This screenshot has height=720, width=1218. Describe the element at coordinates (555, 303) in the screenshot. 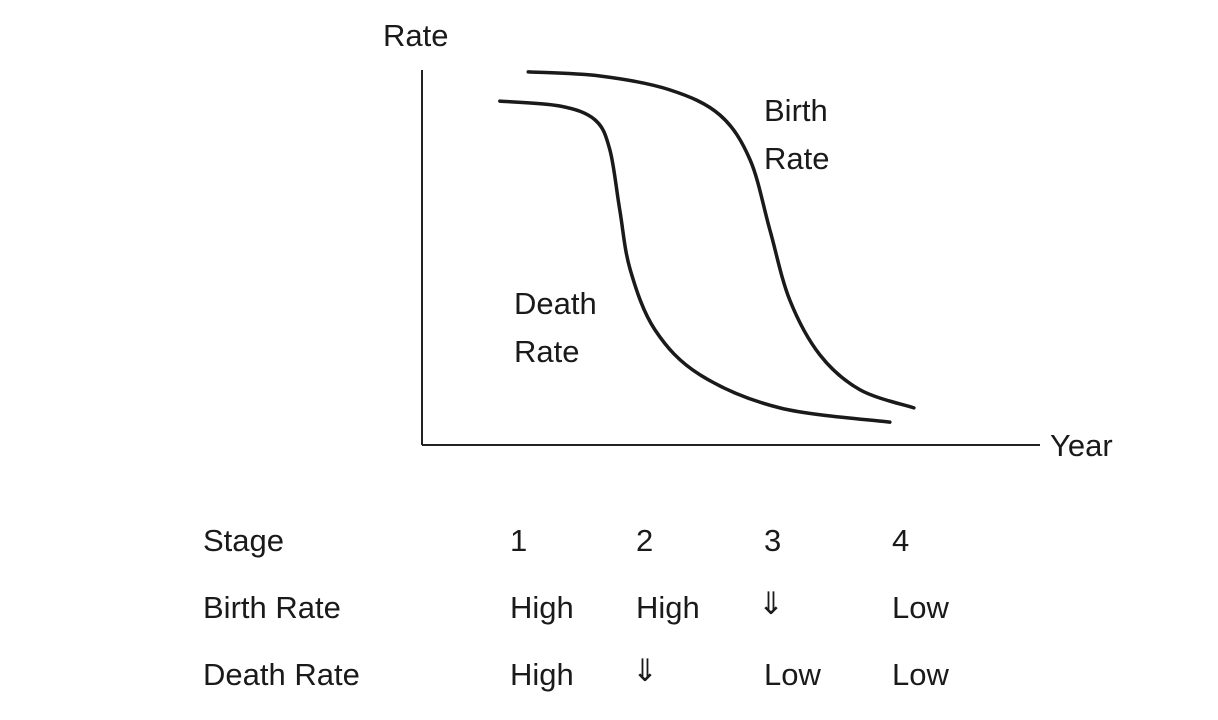

I see `death-rate-label-line1: Death` at that location.